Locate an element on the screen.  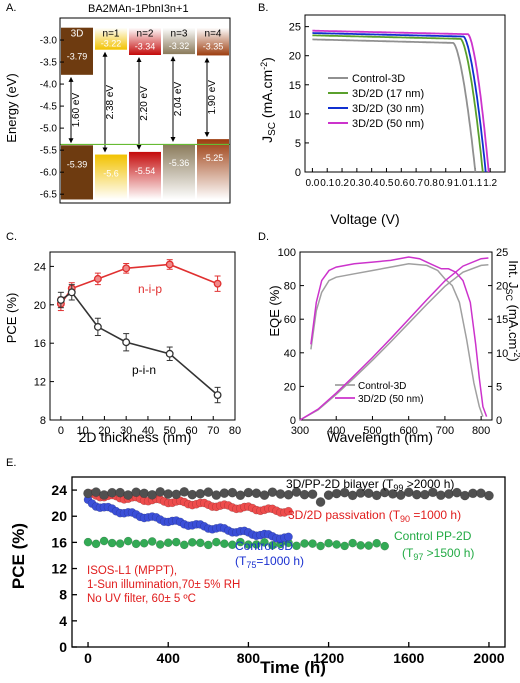
x-tick-label: 50 is located at coordinates (170, 431).